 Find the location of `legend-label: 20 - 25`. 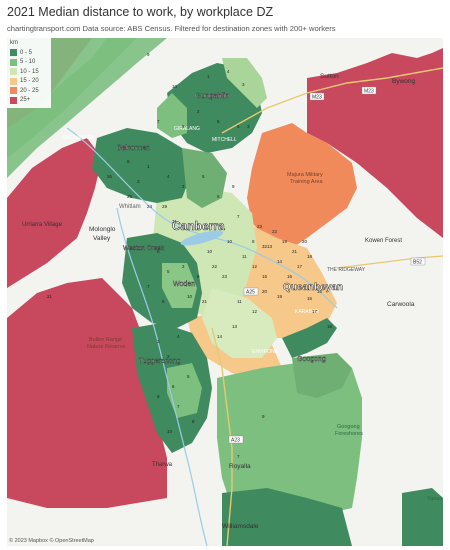

legend-label: 20 - 25 is located at coordinates (29, 90).